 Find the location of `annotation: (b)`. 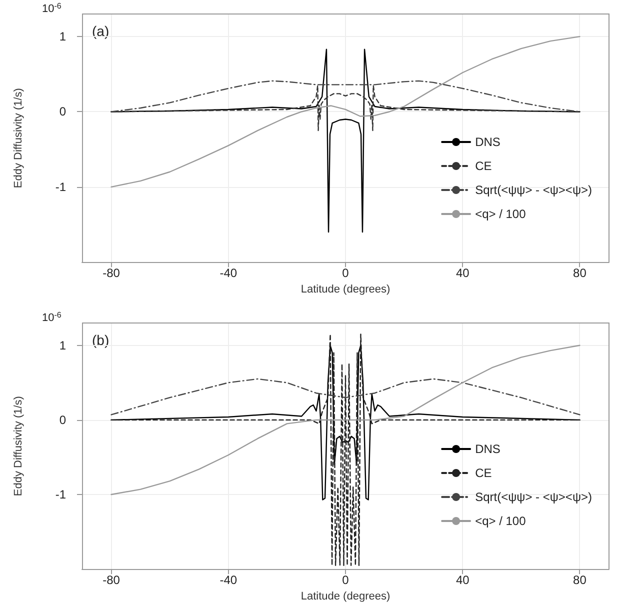

annotation: (b) is located at coordinates (101, 340).